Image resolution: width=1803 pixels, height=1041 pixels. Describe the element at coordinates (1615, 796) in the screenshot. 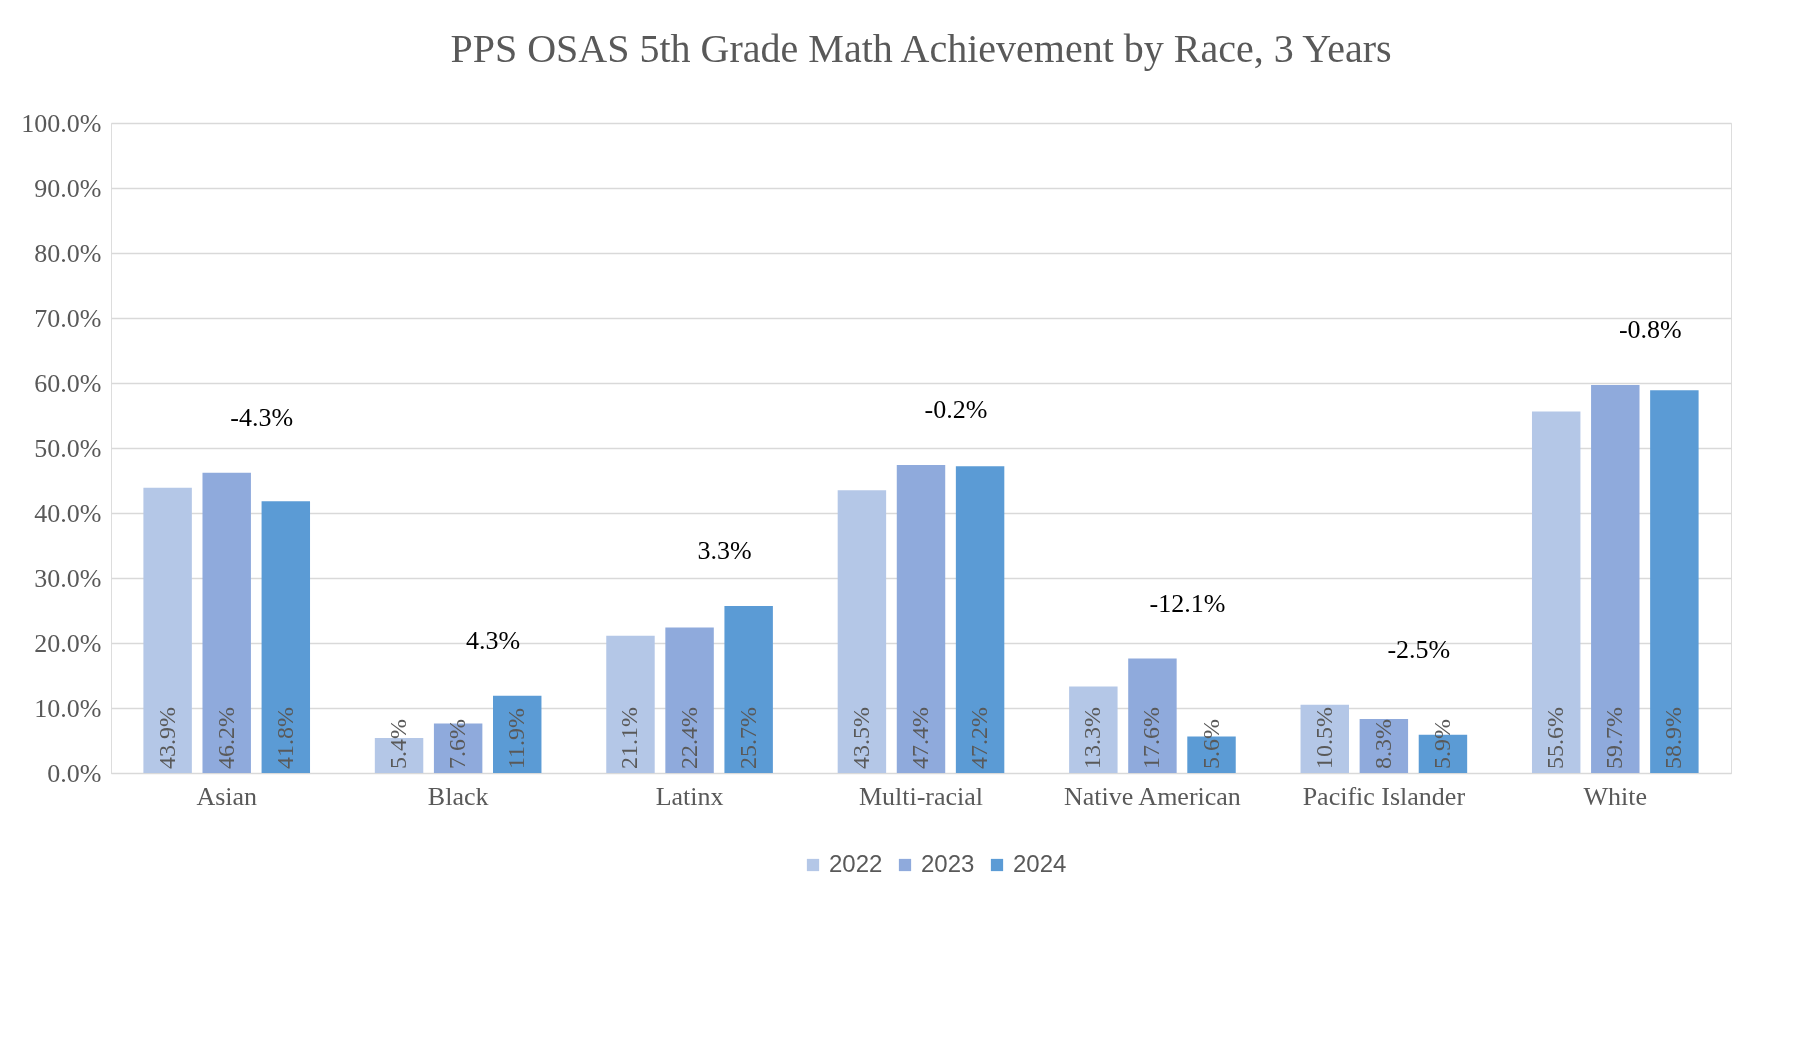

I see `x-tick-label: White` at that location.